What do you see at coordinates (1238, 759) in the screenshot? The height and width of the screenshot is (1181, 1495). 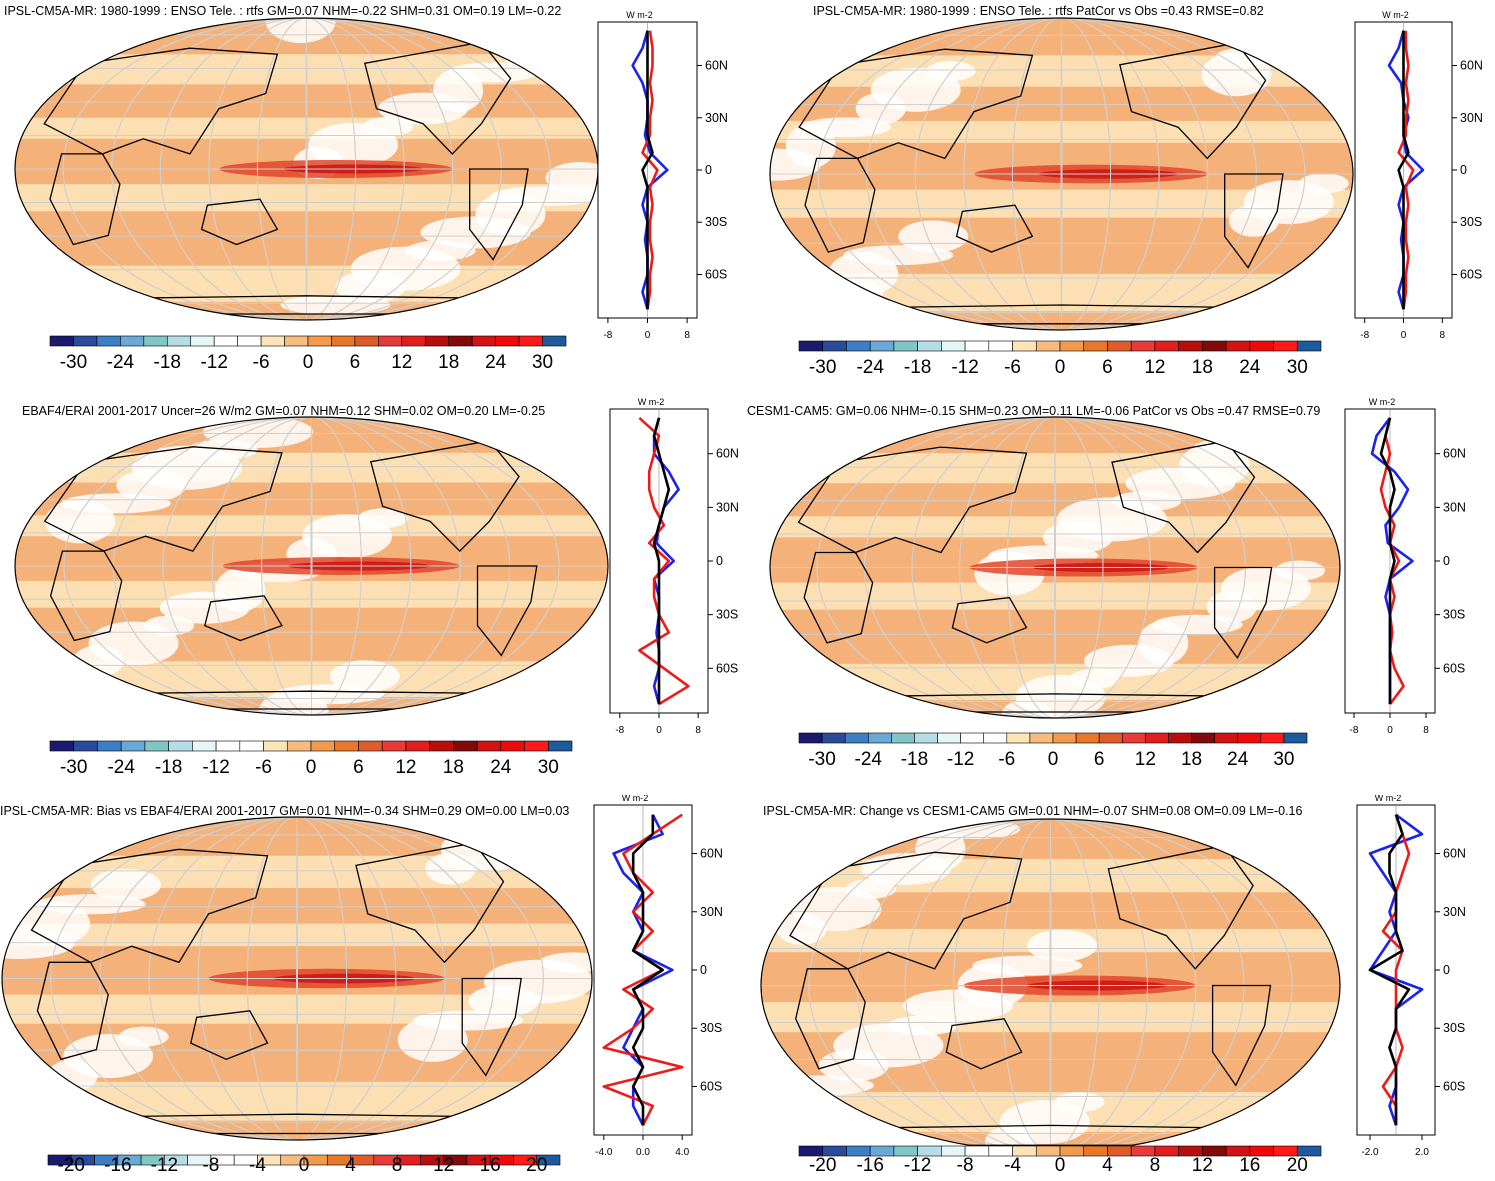 I see `colorbar-tick-label: 24` at bounding box center [1238, 759].